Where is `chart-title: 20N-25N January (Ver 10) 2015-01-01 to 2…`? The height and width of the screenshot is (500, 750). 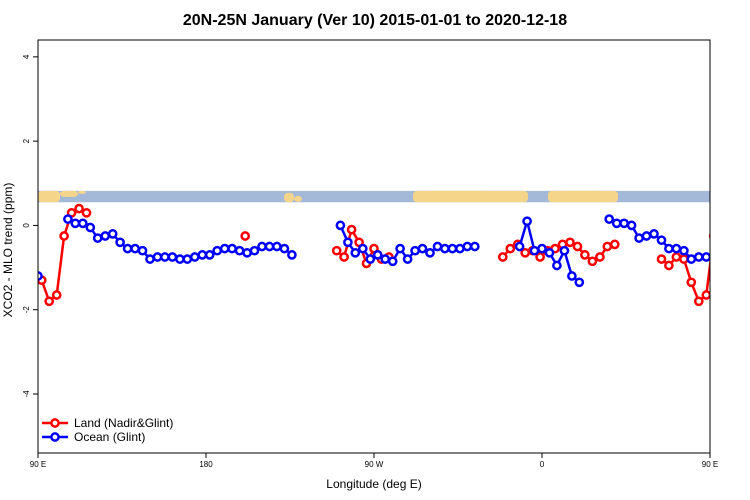
chart-title: 20N-25N January (Ver 10) 2015-01-01 to 2… is located at coordinates (375, 20).